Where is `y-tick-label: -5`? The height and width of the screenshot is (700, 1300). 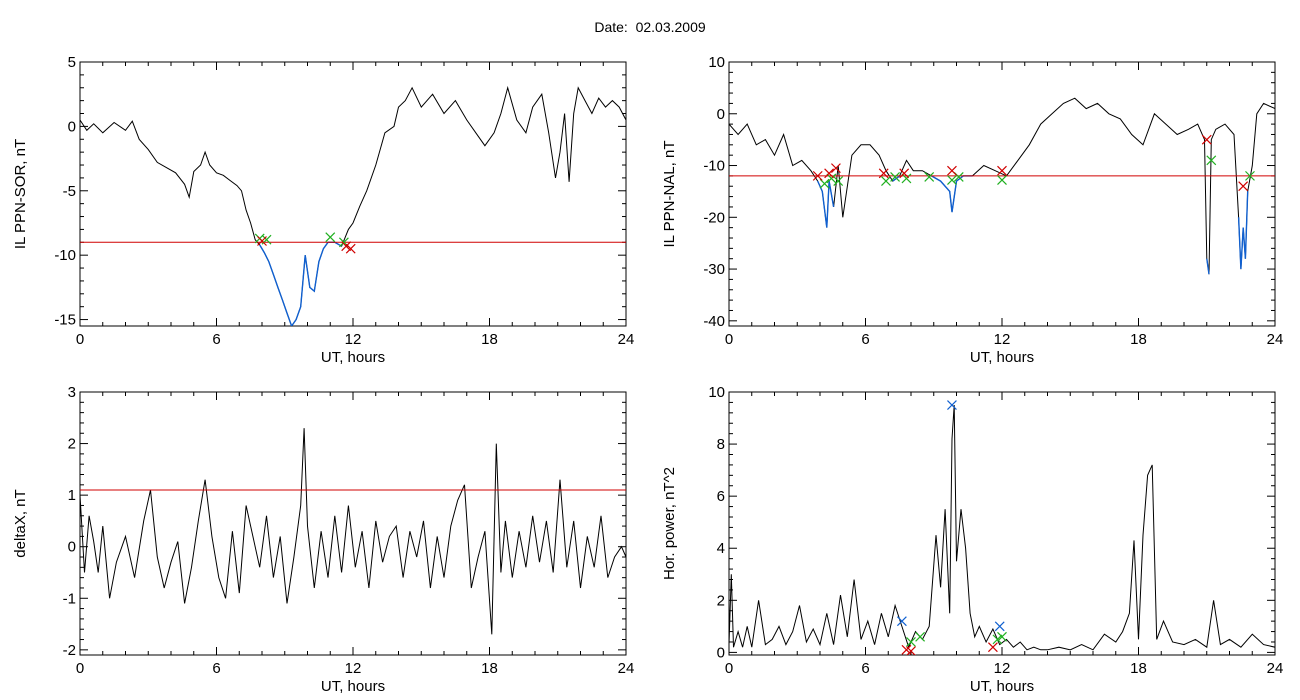 y-tick-label: -5 is located at coordinates (69, 191).